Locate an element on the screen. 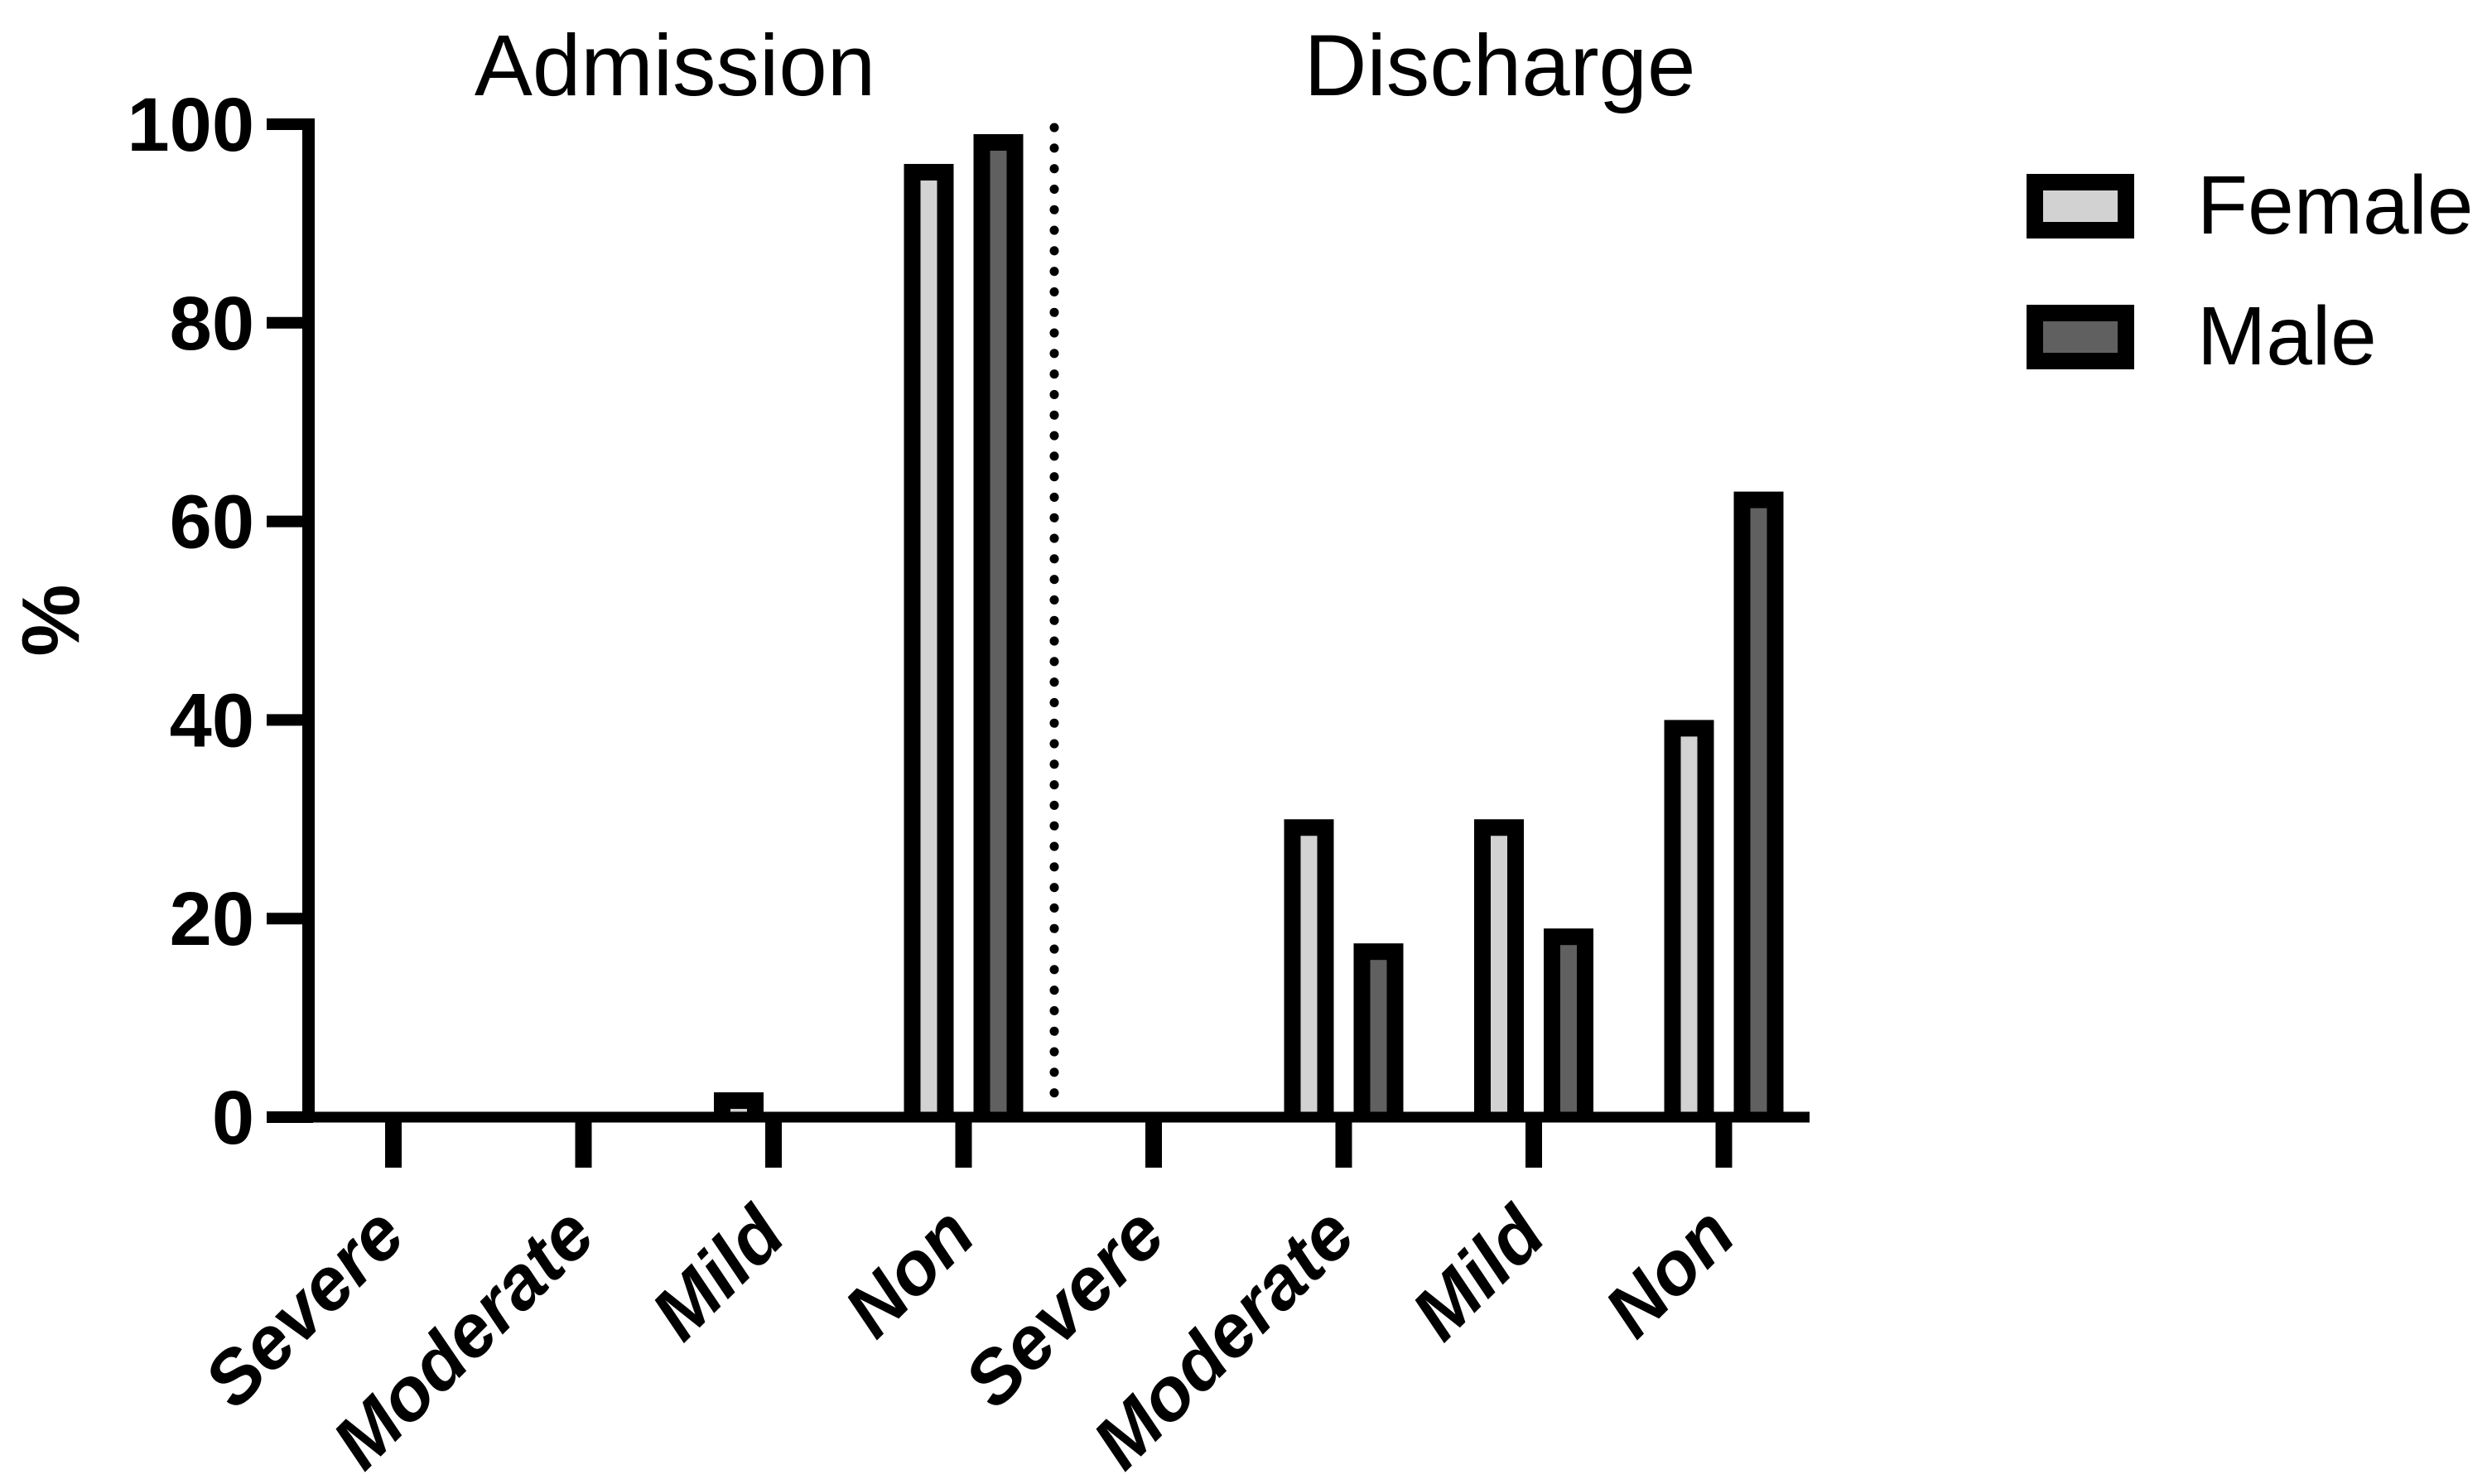  y-tick-label: 80 is located at coordinates (212, 324).